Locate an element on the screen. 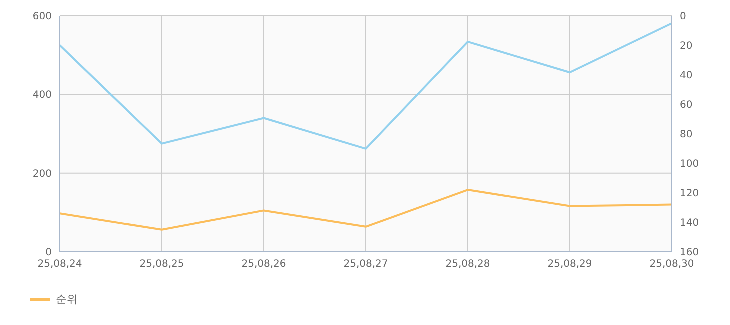 The height and width of the screenshot is (325, 730). x-tick-label: 25,08,25 is located at coordinates (162, 264).